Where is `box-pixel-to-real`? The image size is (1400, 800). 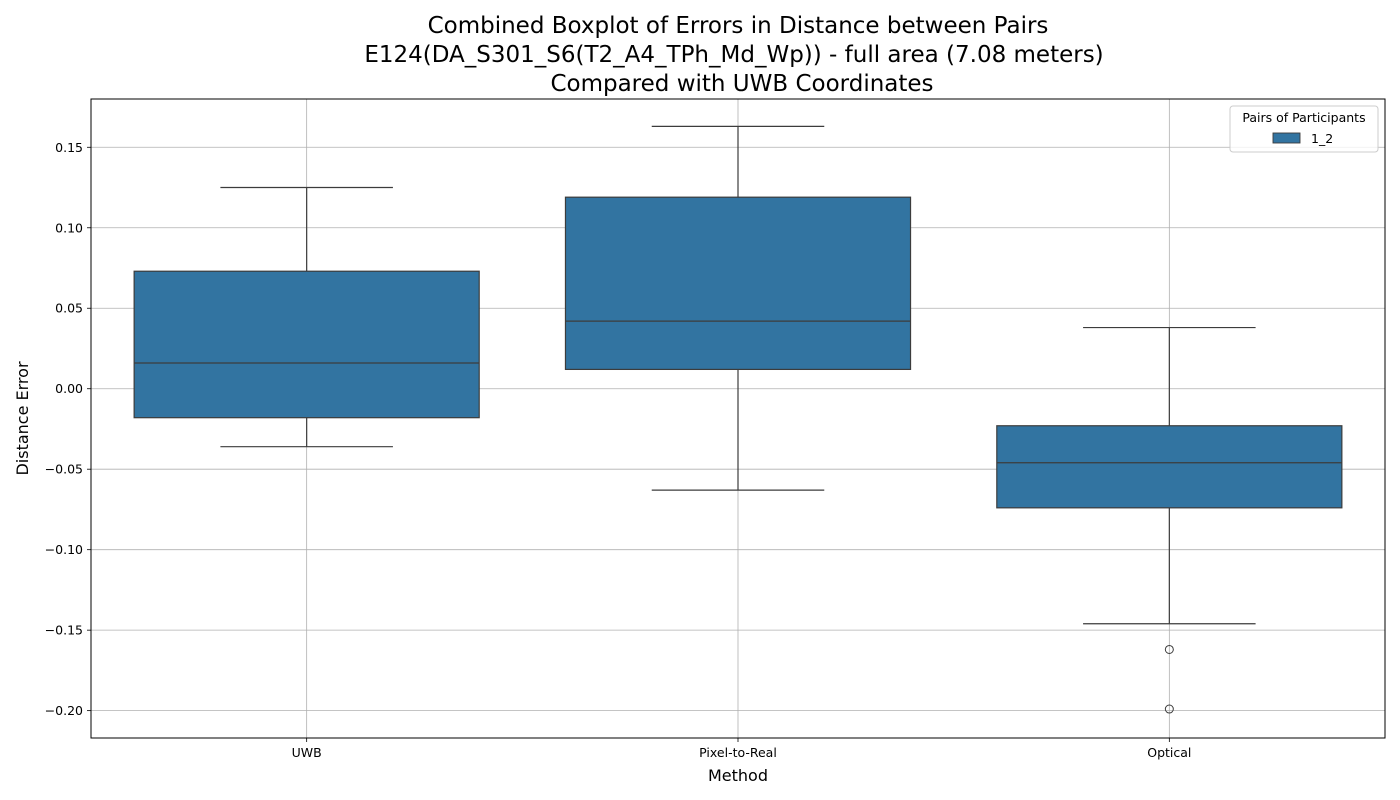
box-pixel-to-real is located at coordinates (738, 308).